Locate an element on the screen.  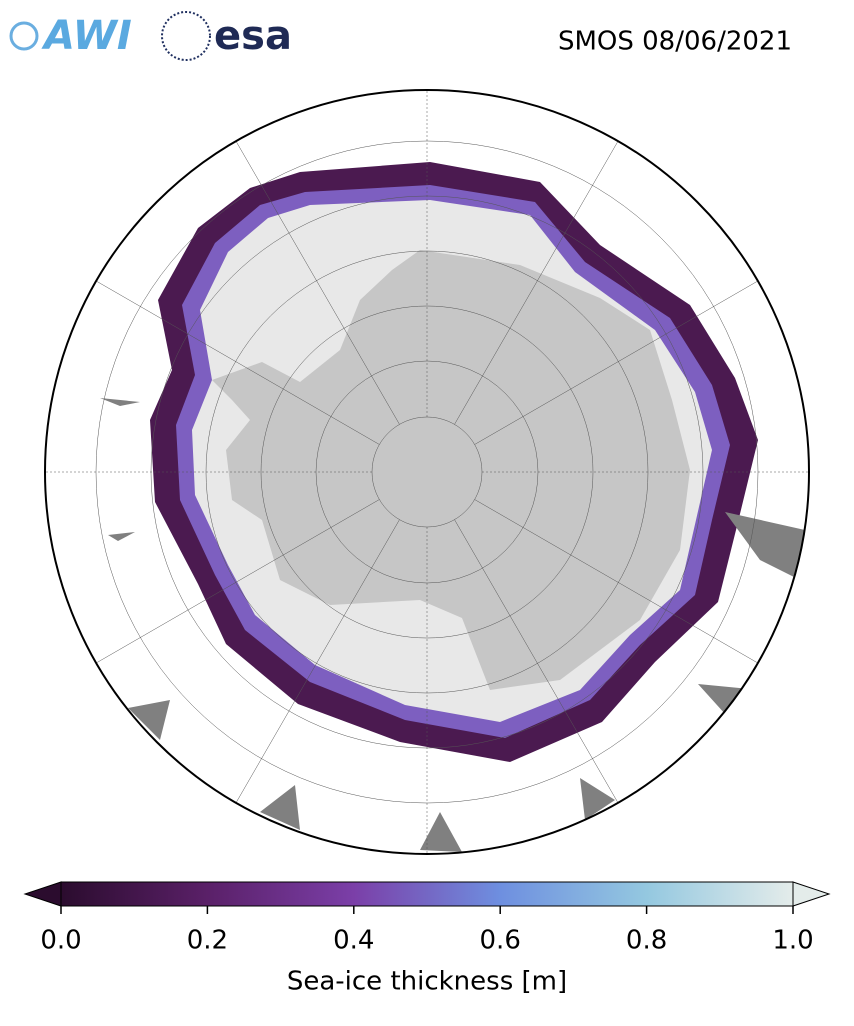
latitude-circle is located at coordinates (427, 472).